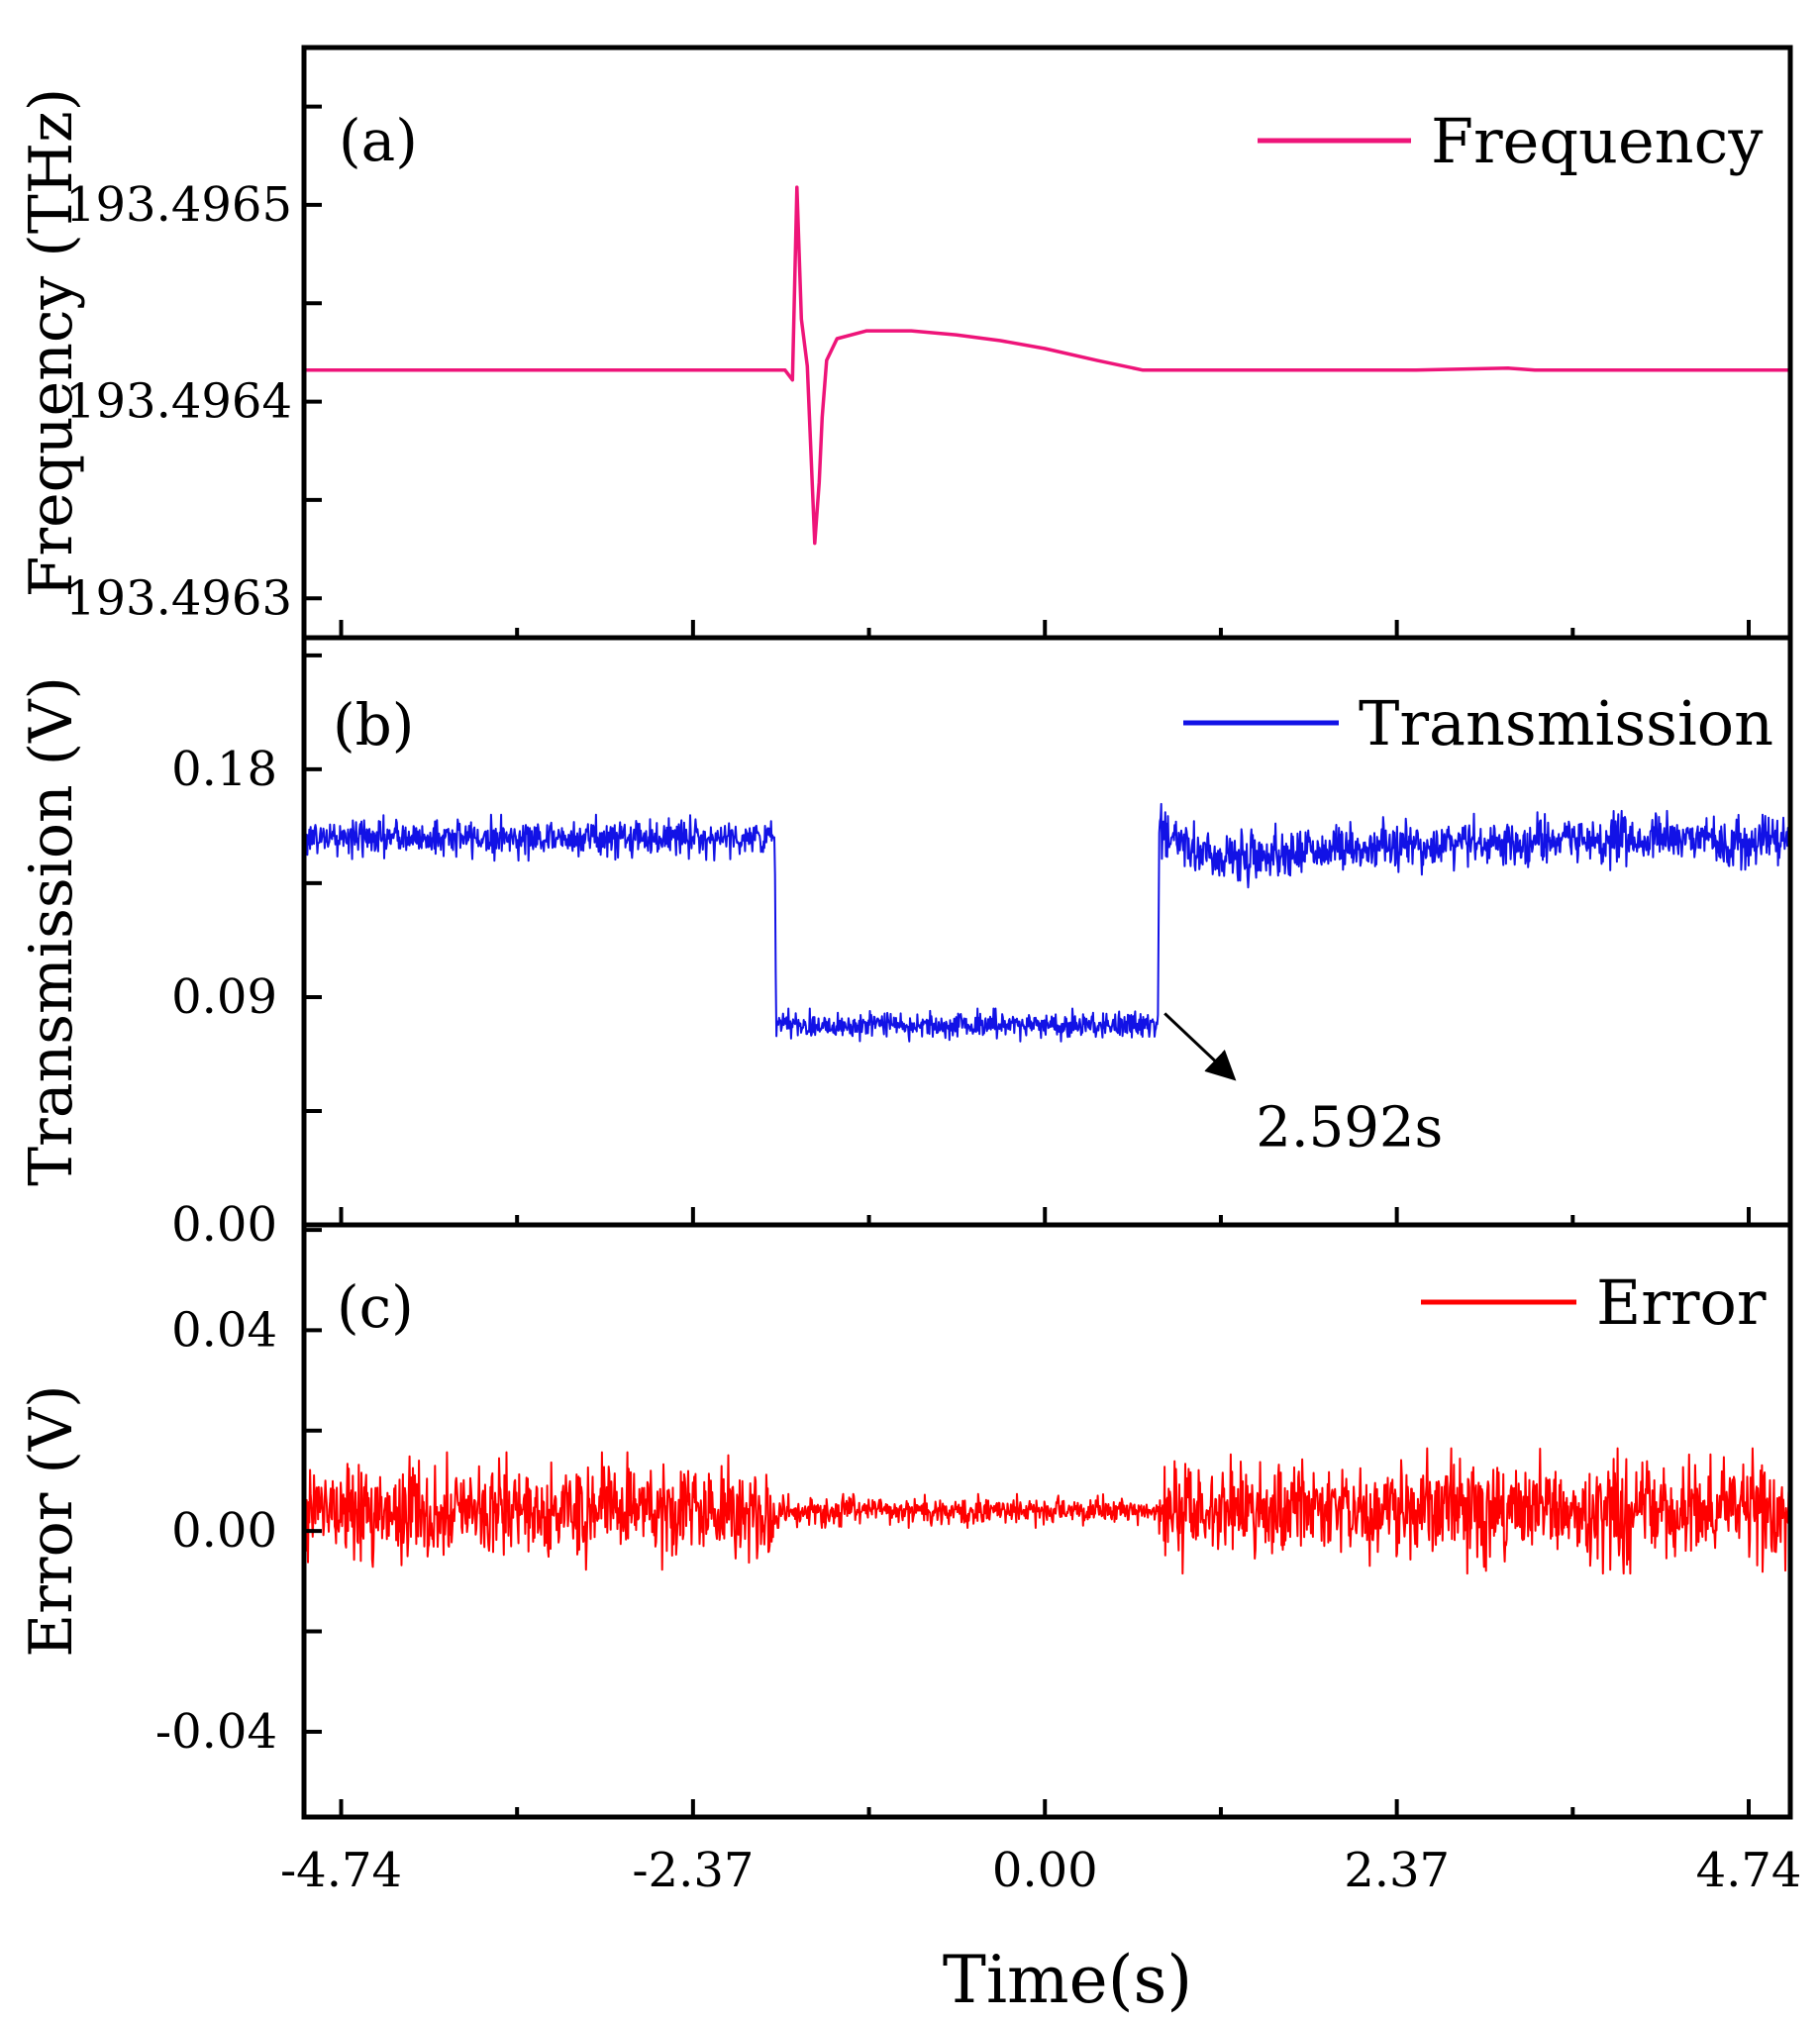  Describe the element at coordinates (1067, 1980) in the screenshot. I see `x-axis-label: Time(s)` at that location.